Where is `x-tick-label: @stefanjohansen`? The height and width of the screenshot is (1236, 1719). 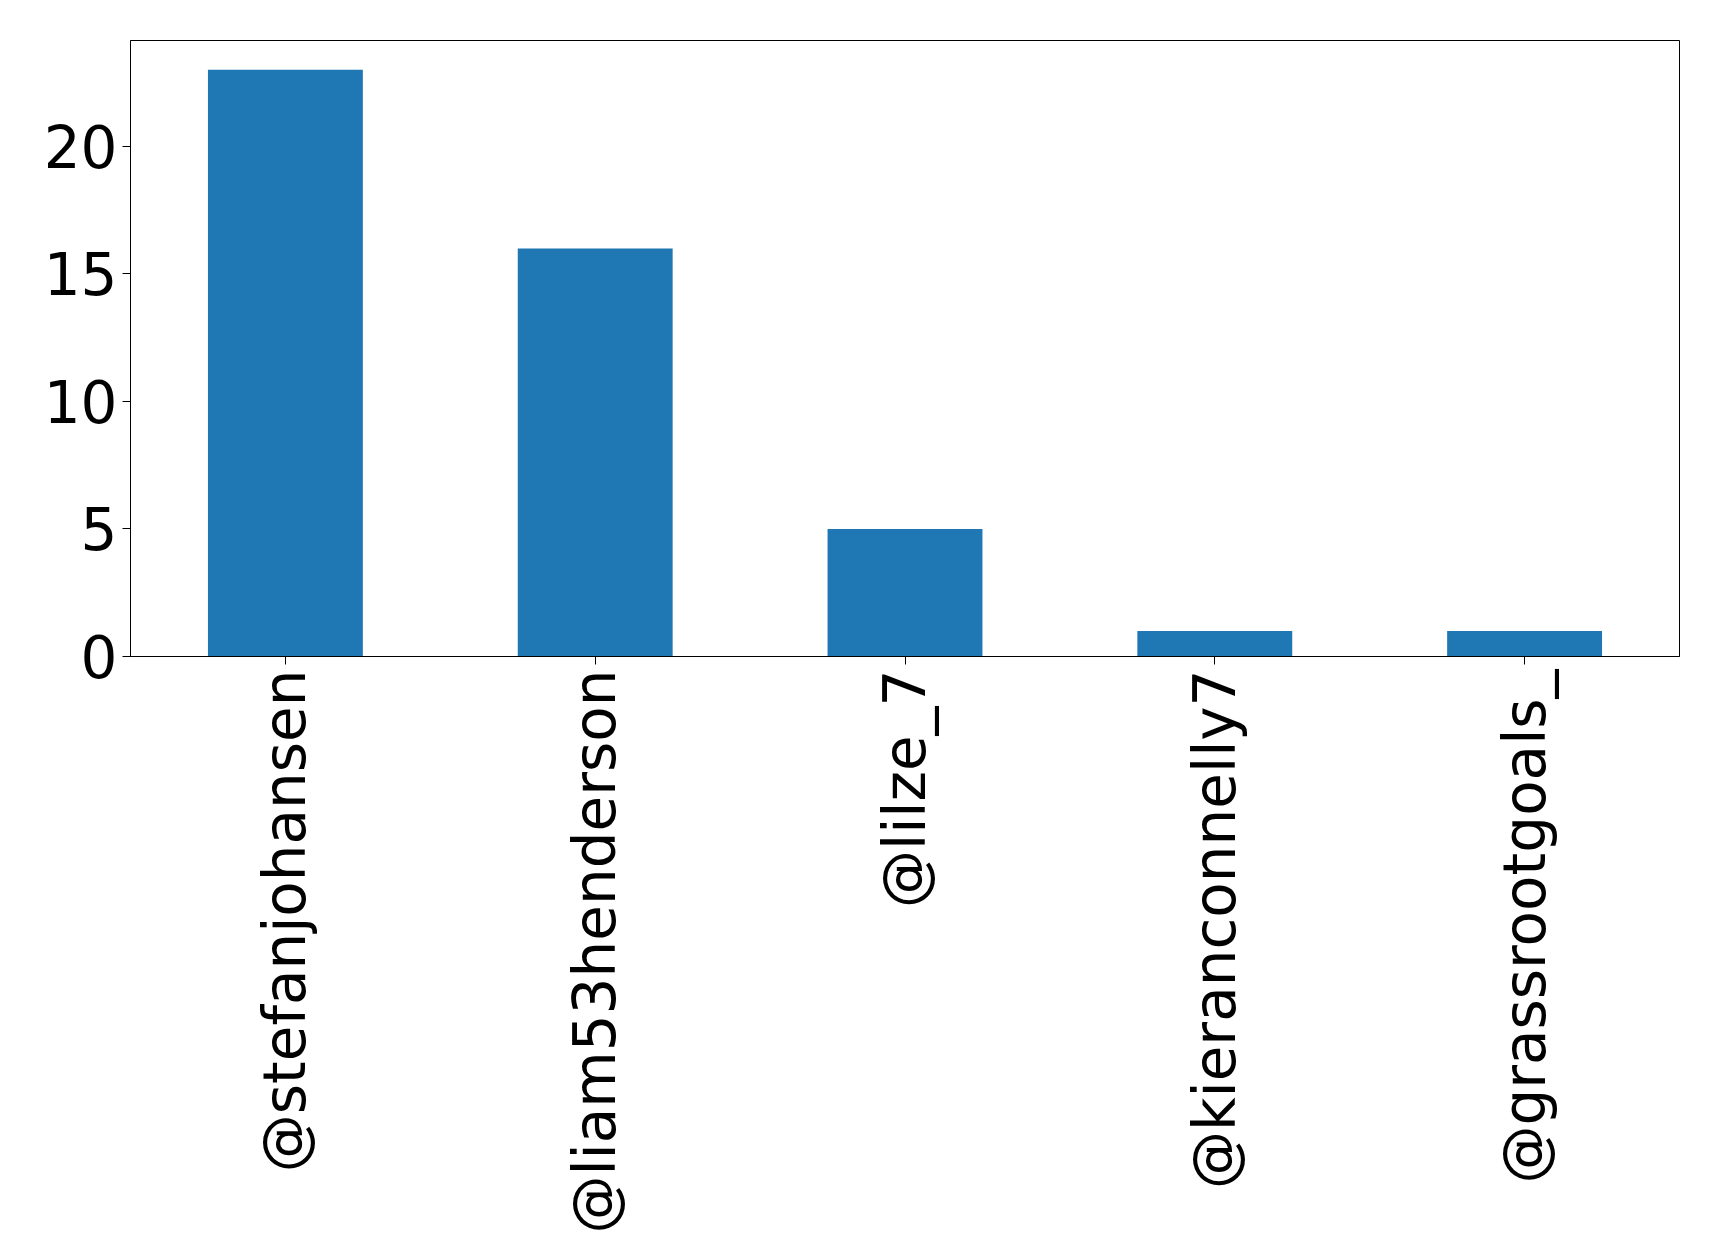 x-tick-label: @stefanjohansen is located at coordinates (285, 921).